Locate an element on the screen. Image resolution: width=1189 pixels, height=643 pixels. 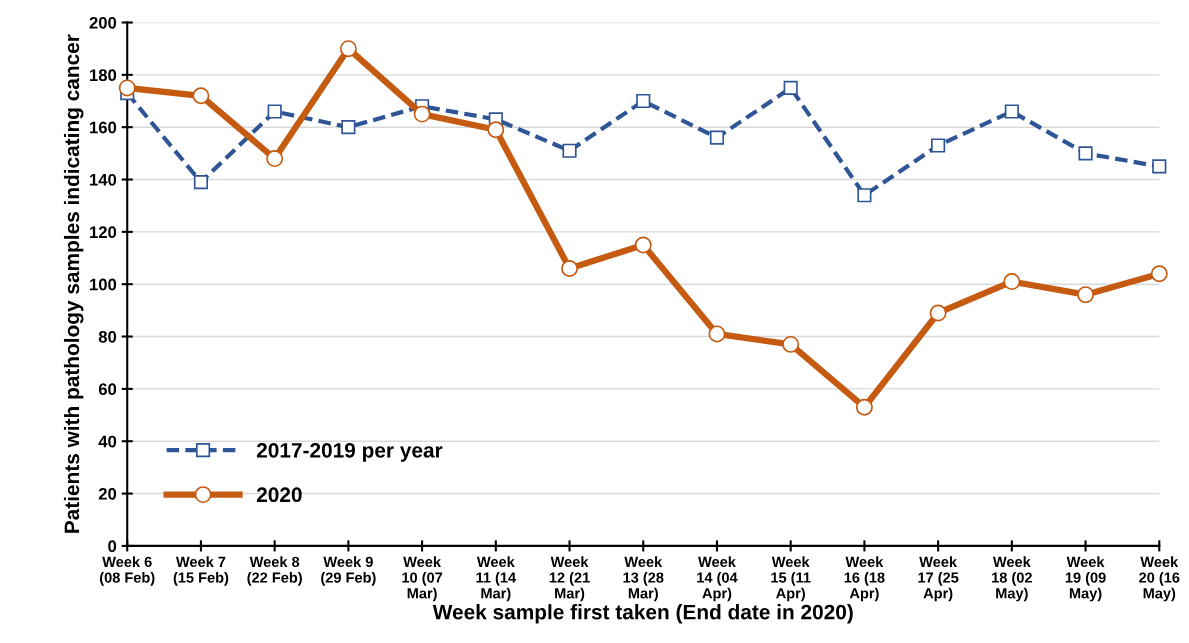
y-tick-label: 0 is located at coordinates (112, 546).